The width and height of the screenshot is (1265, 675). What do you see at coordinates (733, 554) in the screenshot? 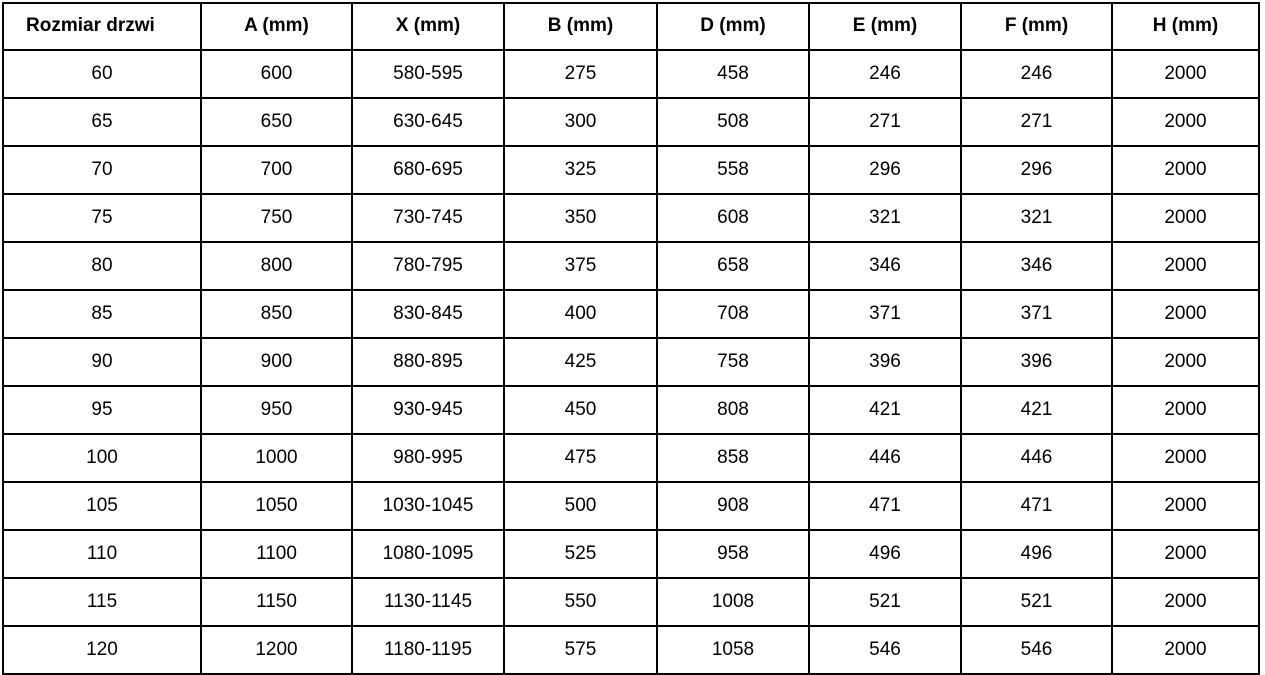
I see `cell-d: 958` at bounding box center [733, 554].